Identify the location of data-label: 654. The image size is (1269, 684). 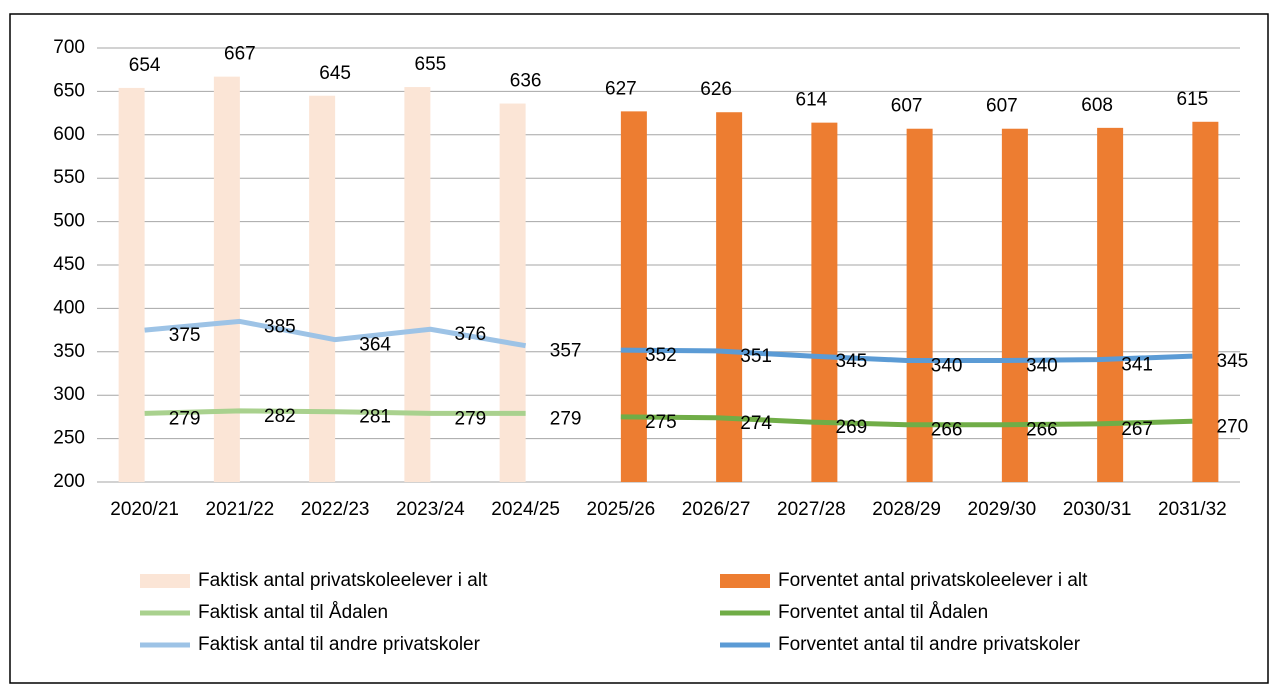
(145, 65).